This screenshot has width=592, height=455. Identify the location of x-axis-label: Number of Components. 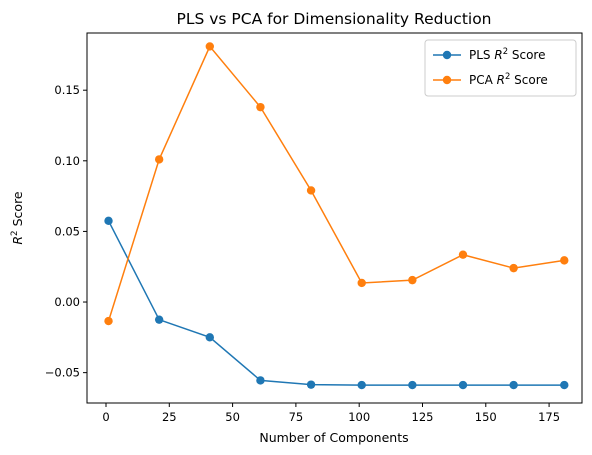
(333, 437).